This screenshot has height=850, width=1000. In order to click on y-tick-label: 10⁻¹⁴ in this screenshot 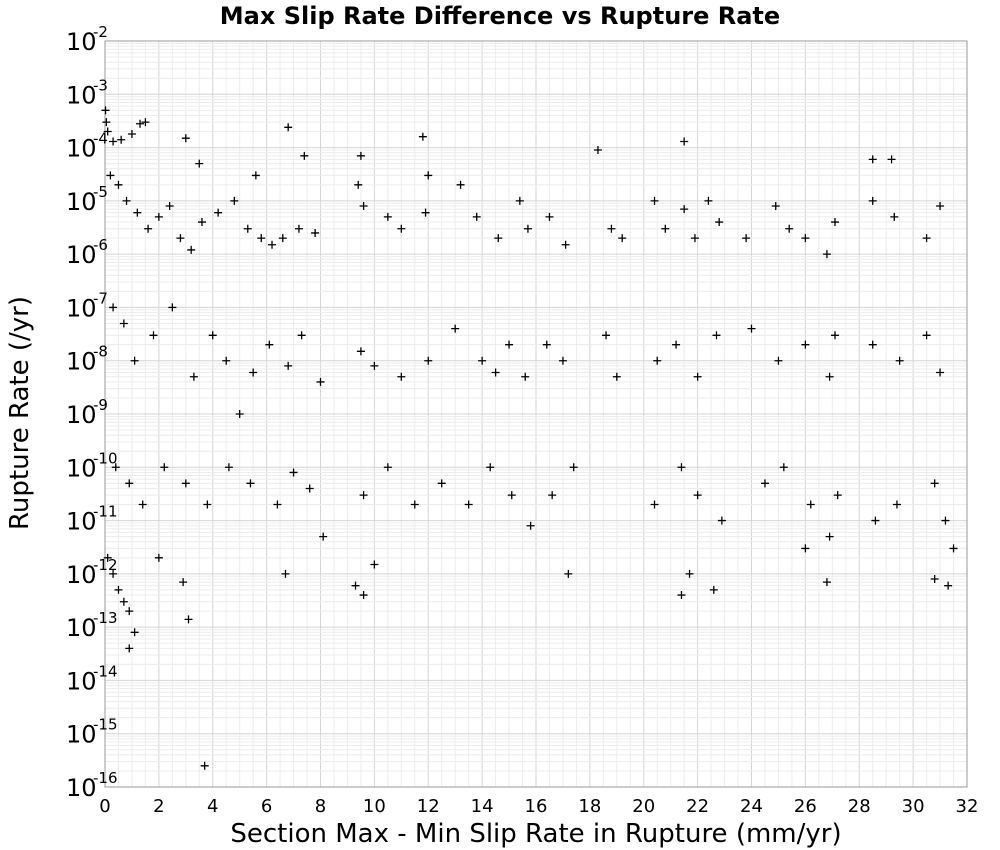, I will do `click(92, 678)`.